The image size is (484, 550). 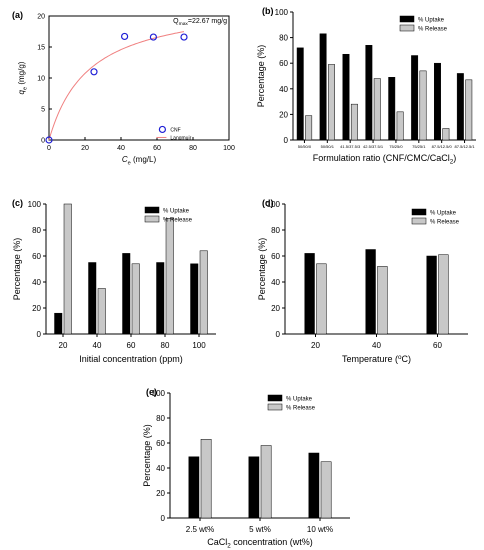 I want to click on legend-swatch-e, so click(x=275, y=398).